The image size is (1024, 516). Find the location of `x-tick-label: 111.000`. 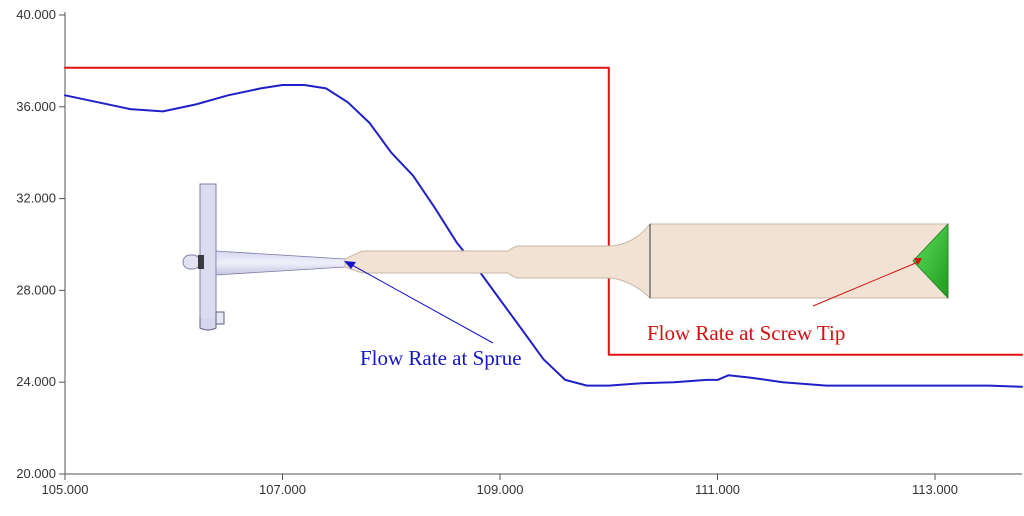

x-tick-label: 111.000 is located at coordinates (717, 489).